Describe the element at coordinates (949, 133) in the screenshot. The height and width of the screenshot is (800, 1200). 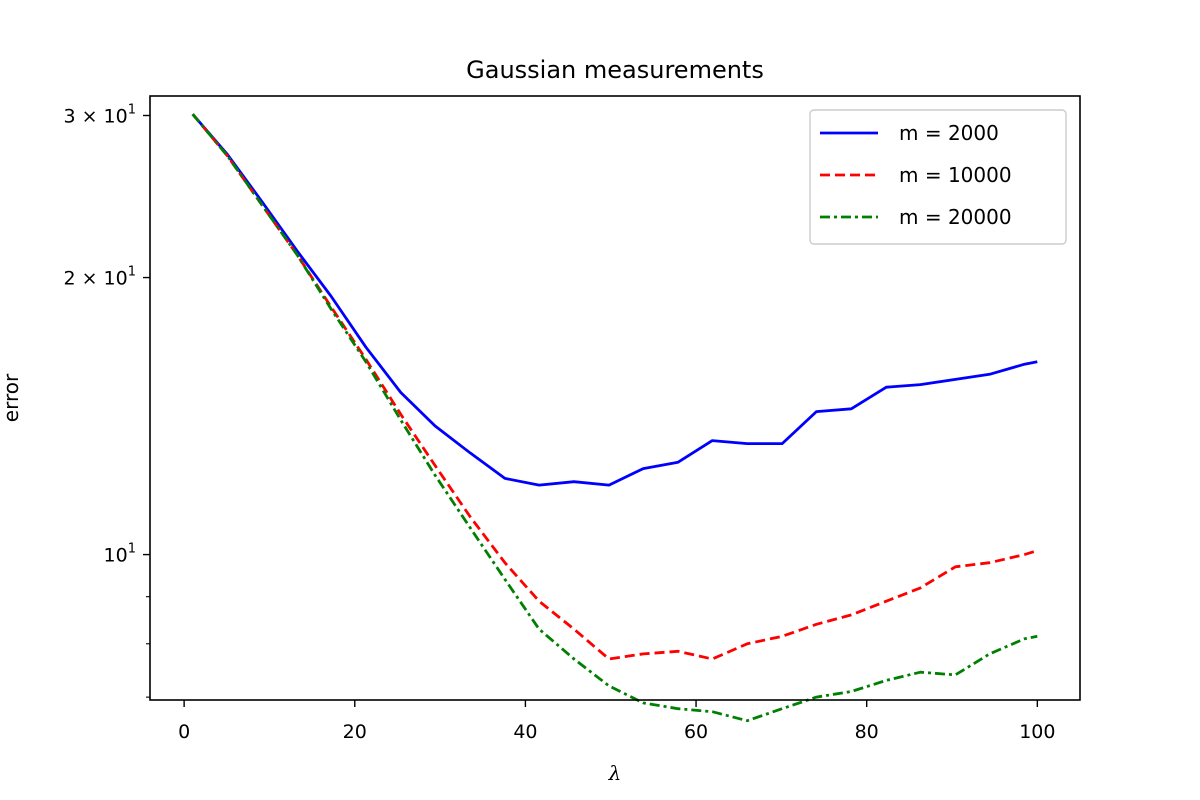
I see `legend-label: m = 2000` at that location.